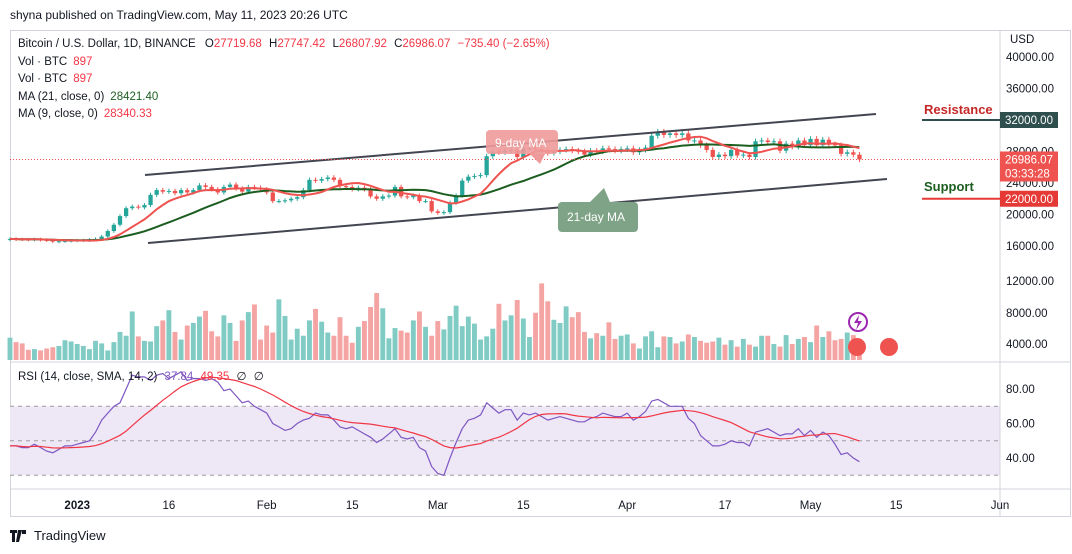 The height and width of the screenshot is (554, 1072). I want to click on legend-ma9-label: MA (9, close, 0), so click(58, 114).